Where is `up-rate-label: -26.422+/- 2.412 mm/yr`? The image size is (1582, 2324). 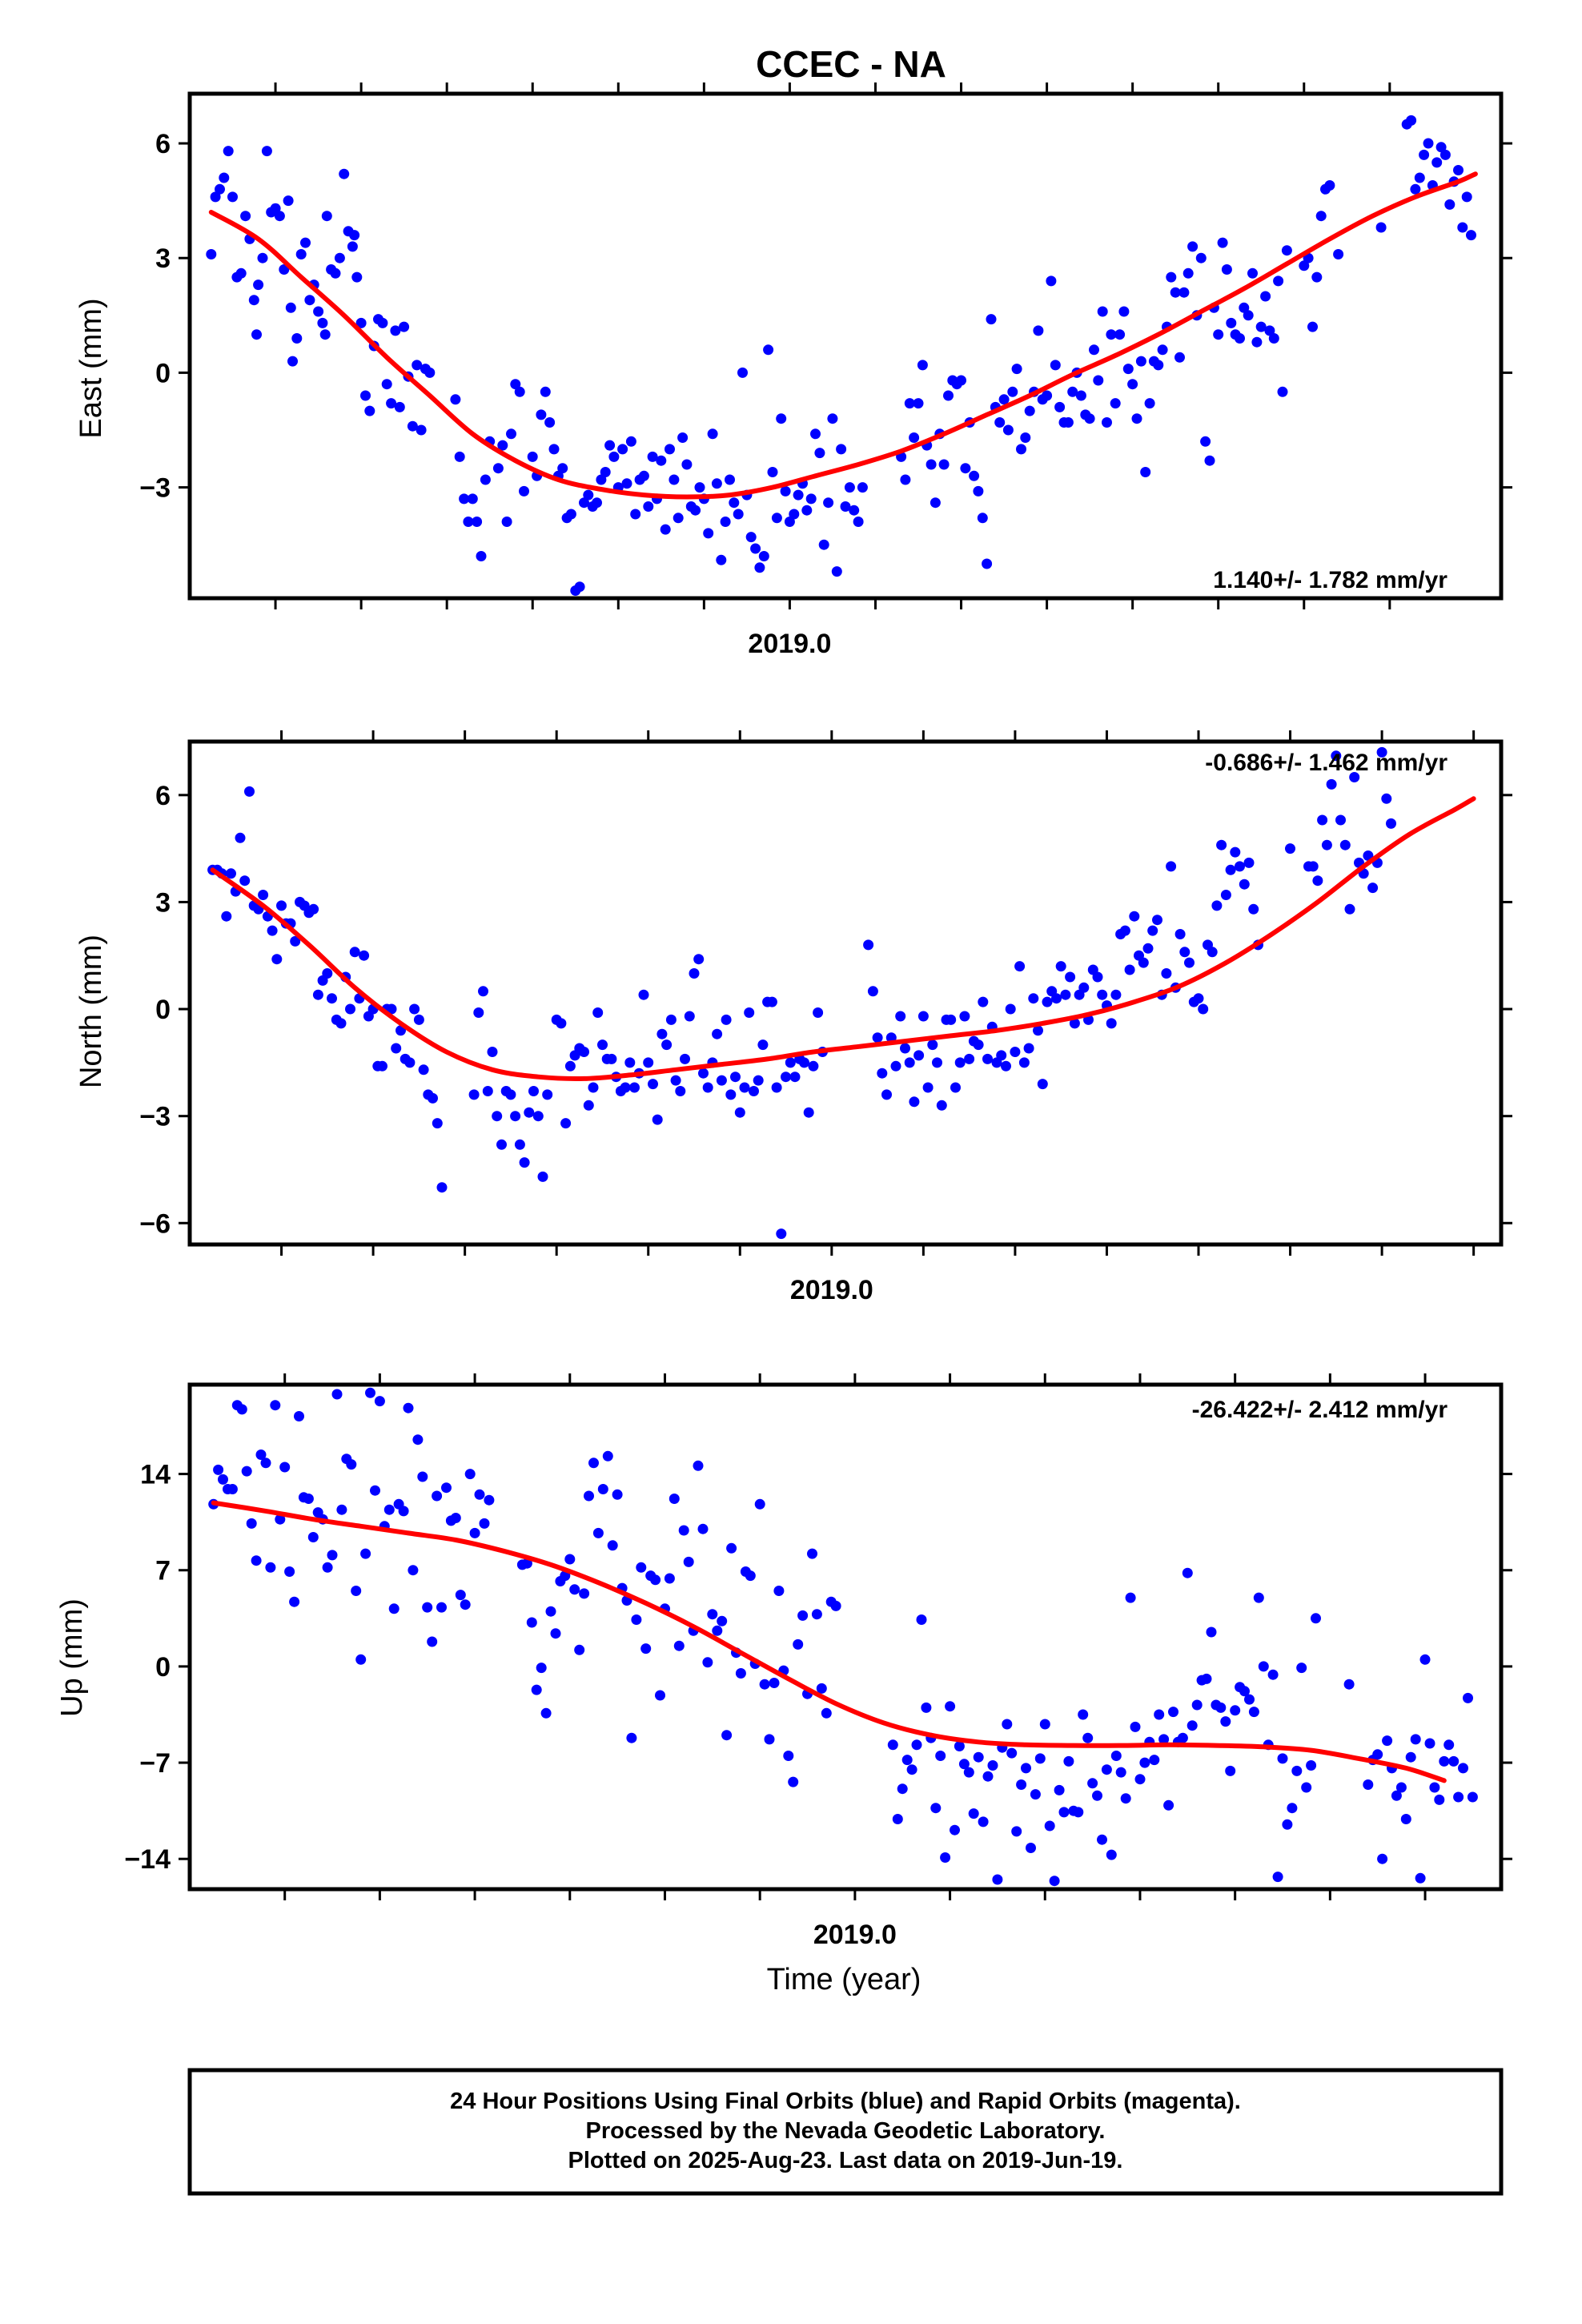
up-rate-label: -26.422+/- 2.412 mm/yr is located at coordinates (1320, 1410).